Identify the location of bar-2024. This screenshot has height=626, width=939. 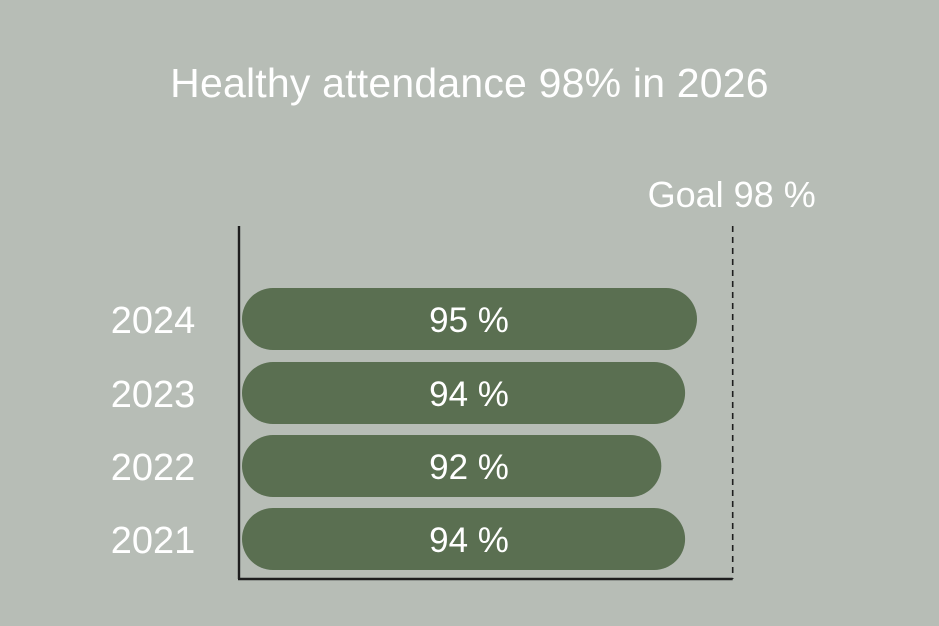
(469, 319).